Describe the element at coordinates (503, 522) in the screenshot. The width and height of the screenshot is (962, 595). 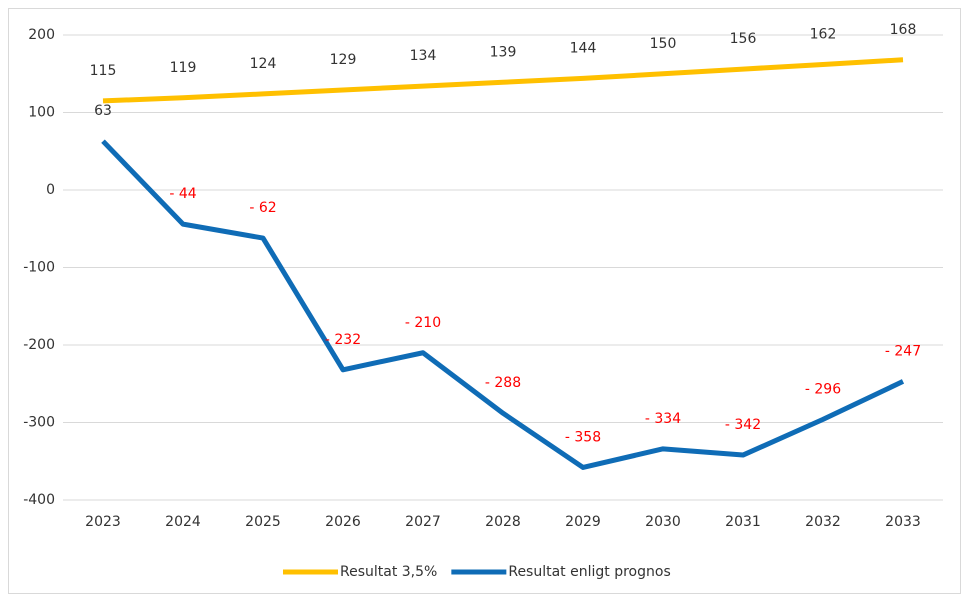
I see `x-tick-label: 2028` at that location.